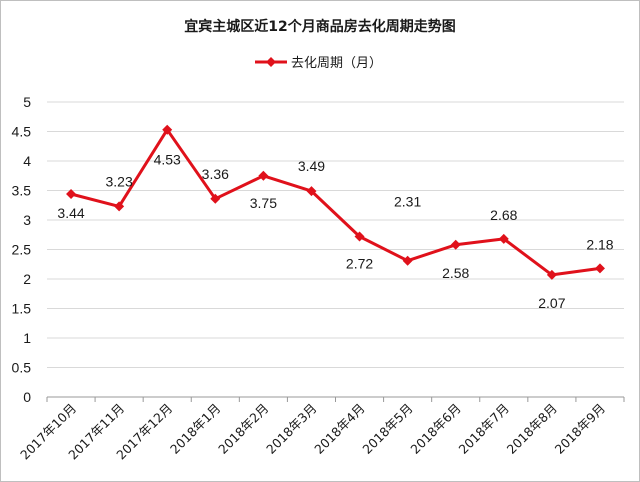 This screenshot has height=482, width=640. I want to click on data-label: 2.72, so click(359, 264).